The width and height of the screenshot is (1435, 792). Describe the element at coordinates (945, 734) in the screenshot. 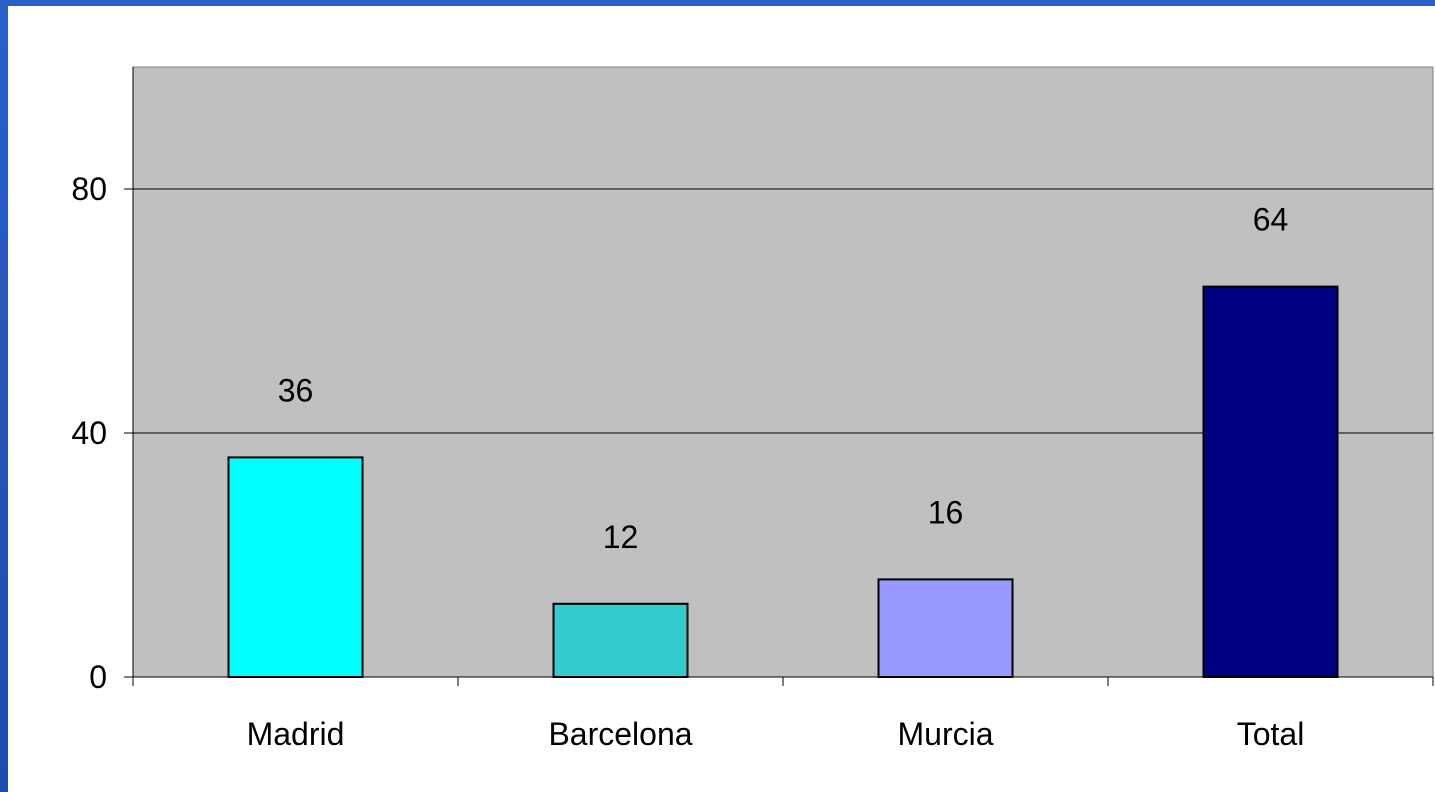

I see `category-label-murcia: Murcia` at that location.